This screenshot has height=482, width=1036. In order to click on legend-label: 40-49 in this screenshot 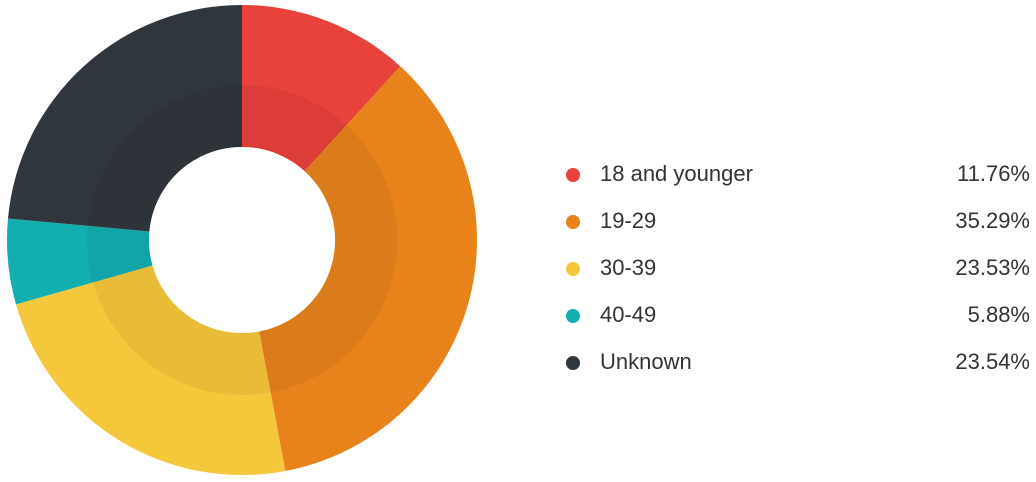, I will do `click(628, 314)`.